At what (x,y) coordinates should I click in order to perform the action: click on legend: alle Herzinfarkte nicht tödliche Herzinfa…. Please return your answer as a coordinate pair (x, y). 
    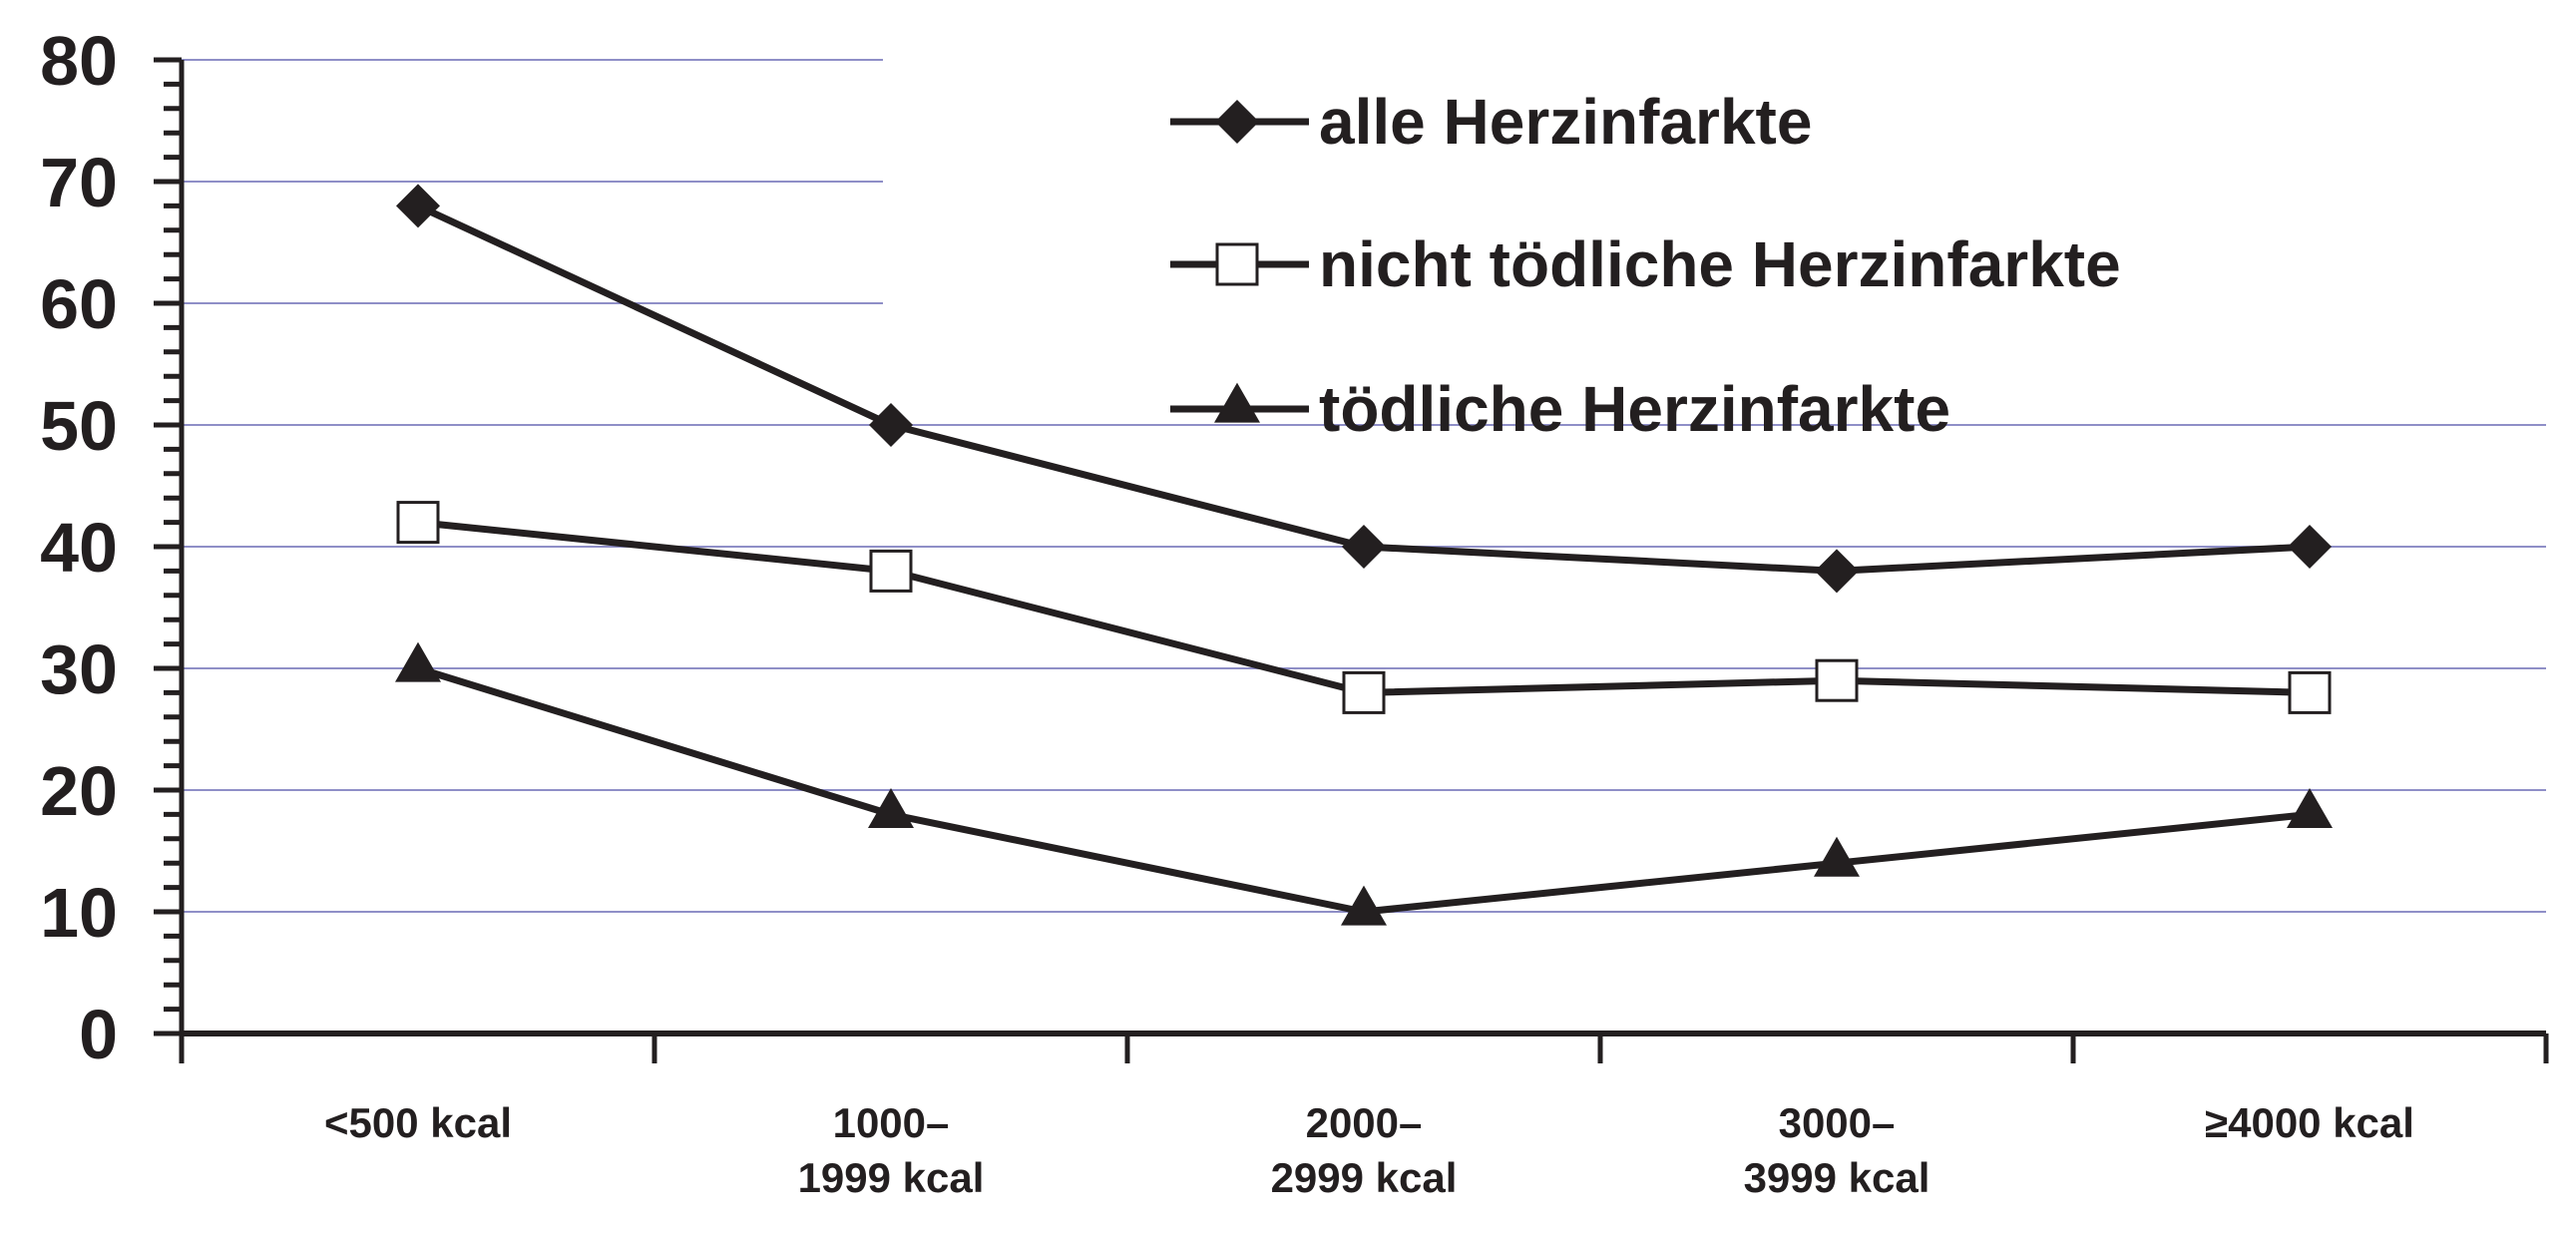
    Looking at the image, I should click on (1645, 265).